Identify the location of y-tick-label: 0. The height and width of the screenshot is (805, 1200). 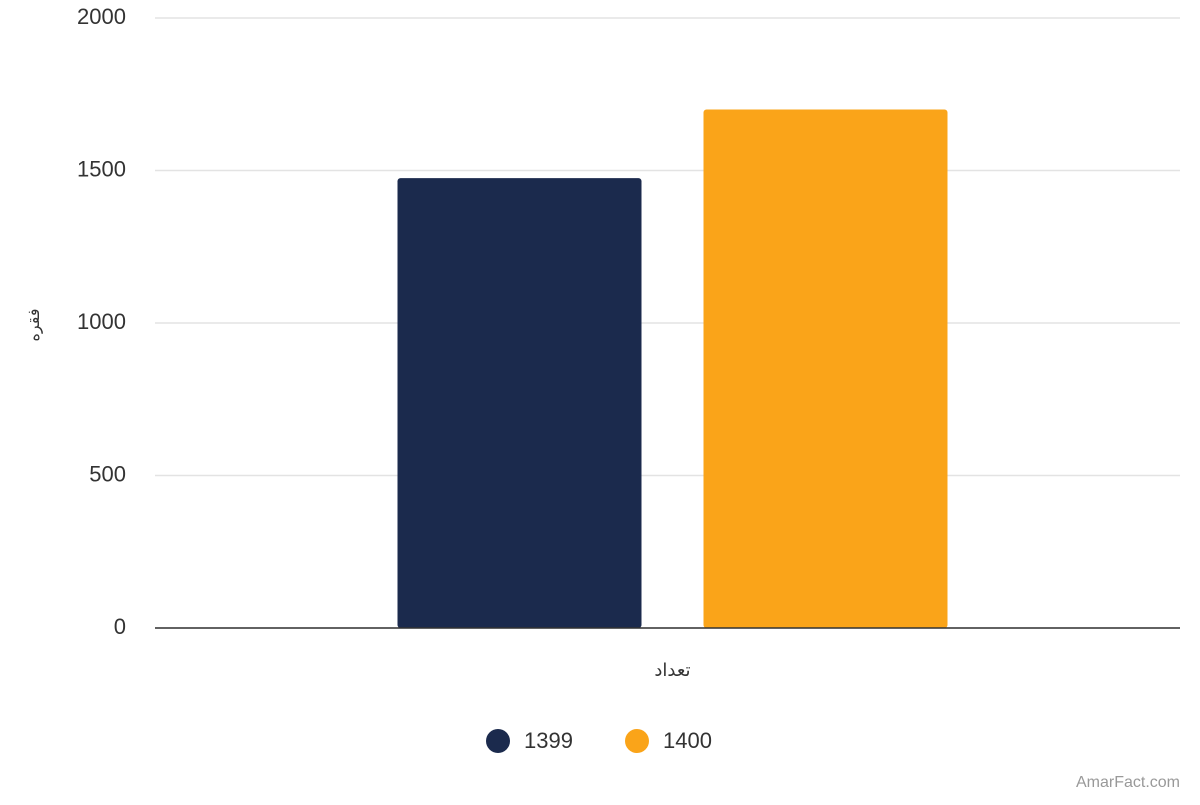
(120, 626).